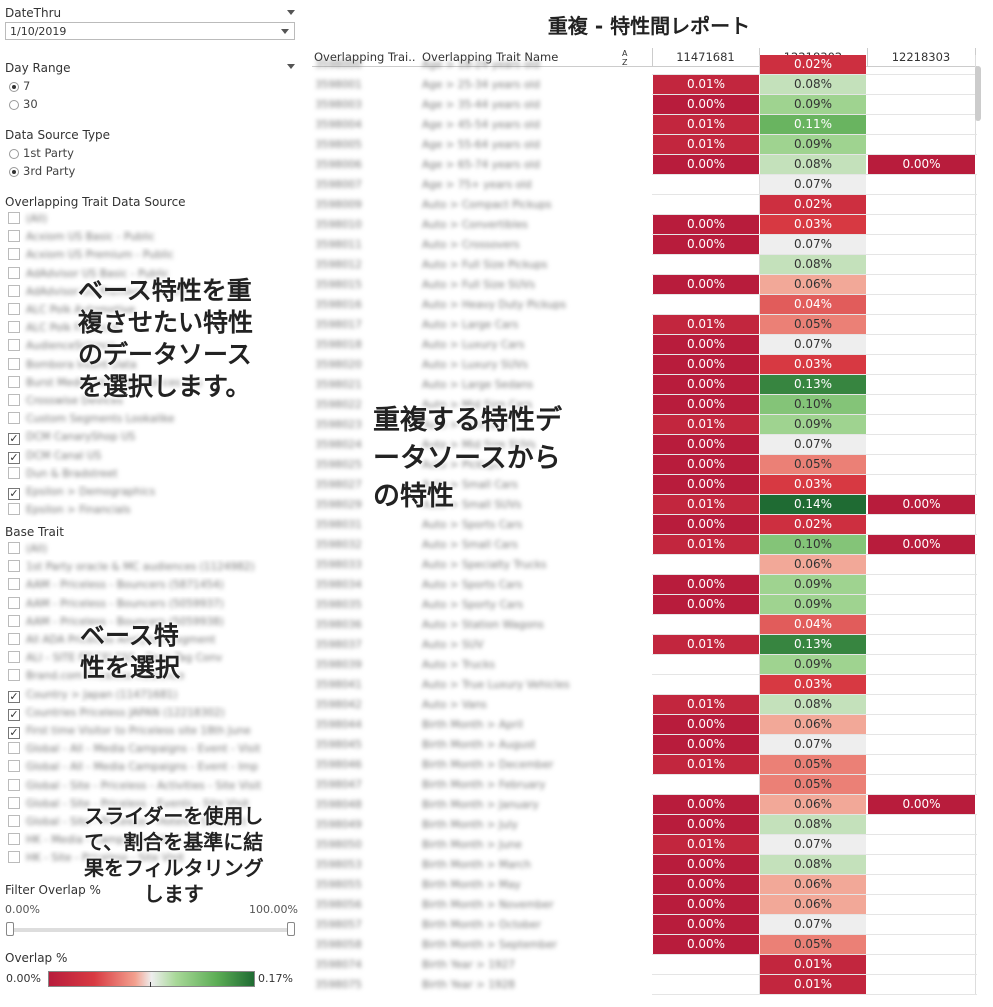 This screenshot has height=1007, width=993. What do you see at coordinates (813, 404) in the screenshot?
I see `overlap-cell: 0.10%` at bounding box center [813, 404].